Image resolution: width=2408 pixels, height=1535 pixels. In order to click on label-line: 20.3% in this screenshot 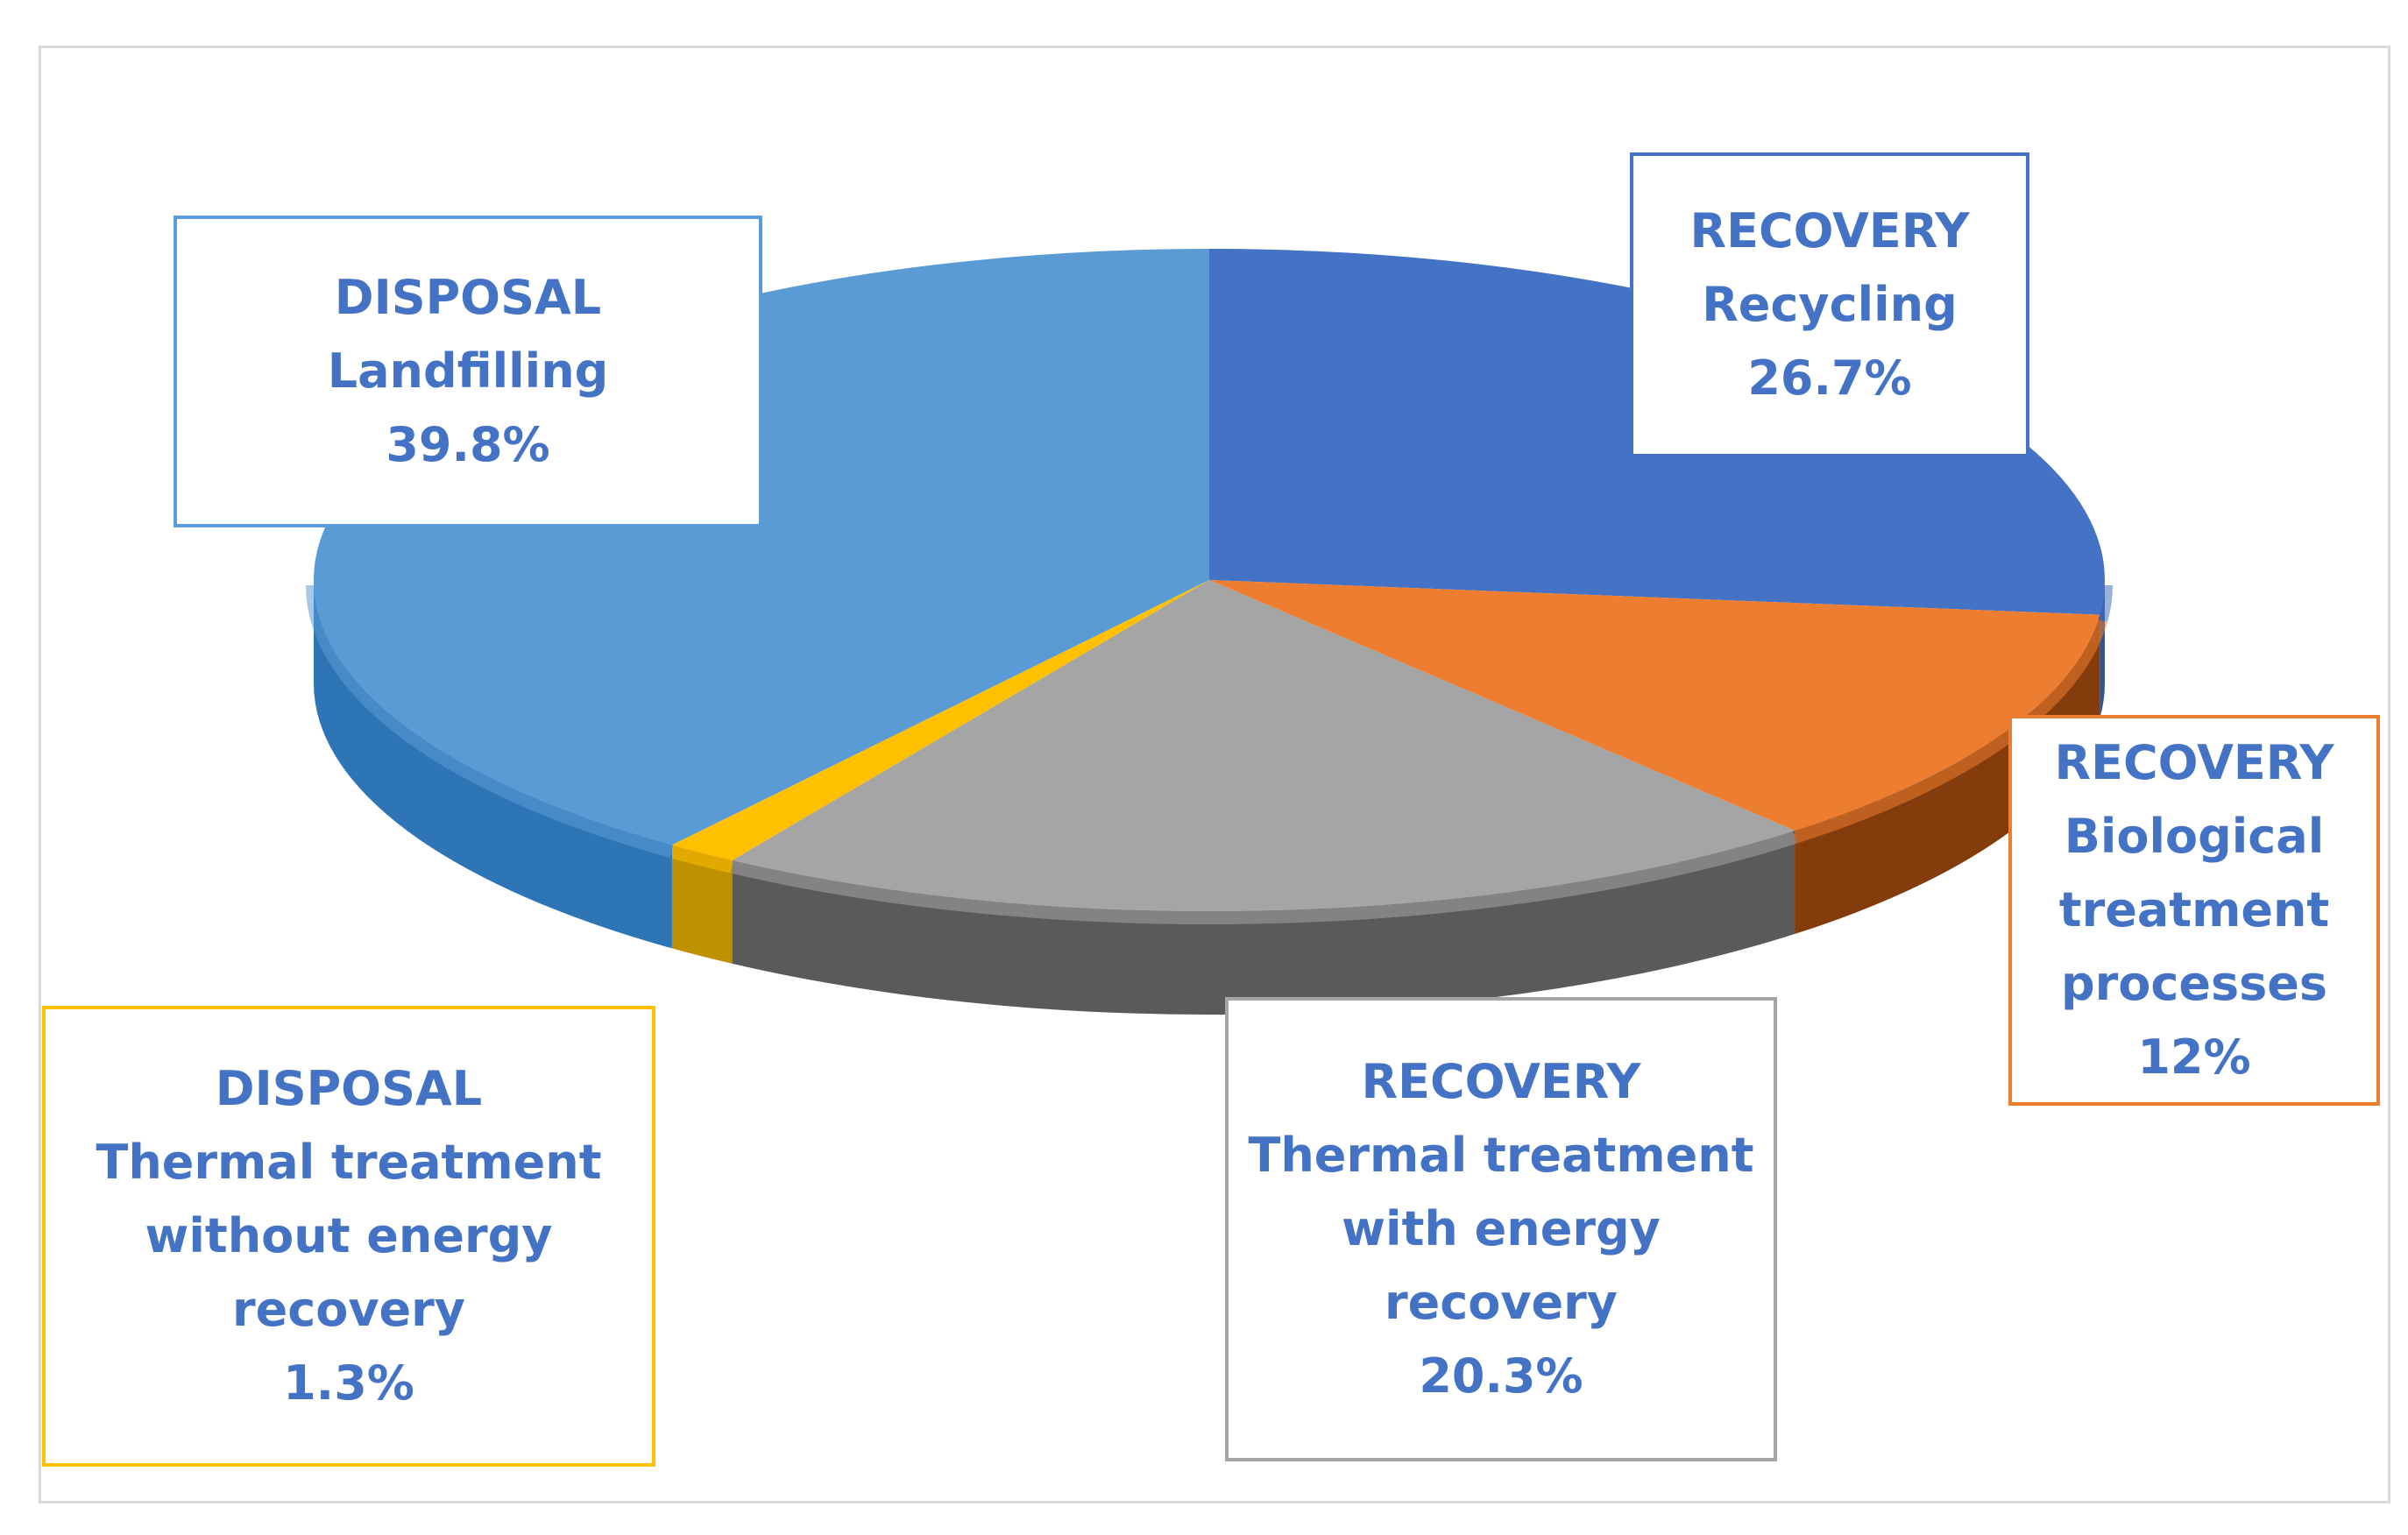, I will do `click(1501, 1376)`.